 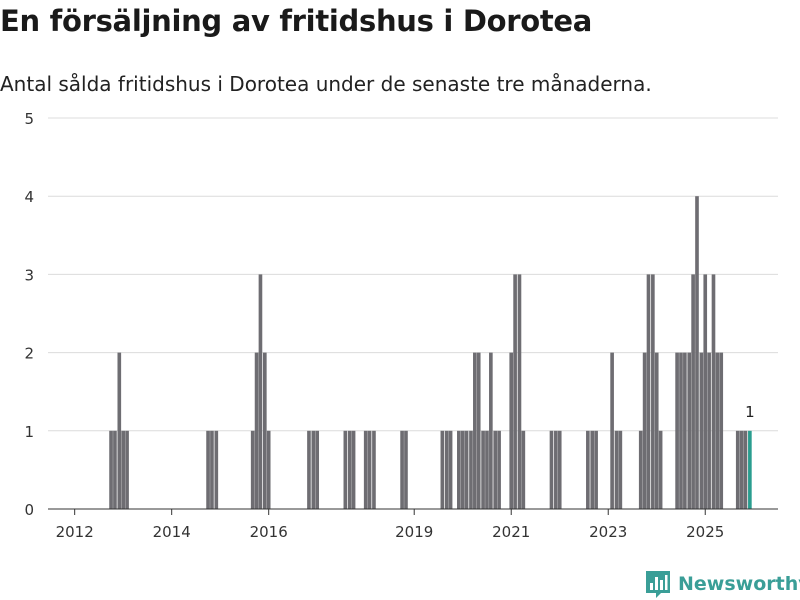 I want to click on y-tick-label: 5, so click(x=29, y=119).